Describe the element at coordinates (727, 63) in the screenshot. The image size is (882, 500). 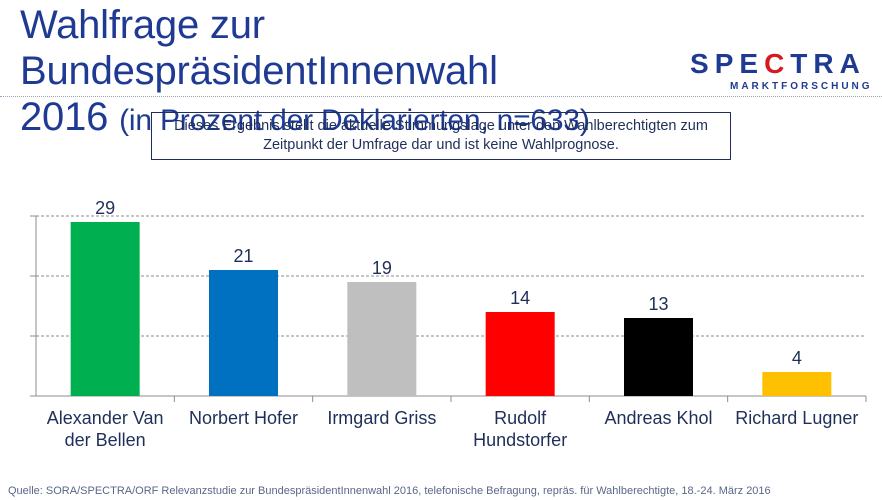
I see `logo-letter: P` at that location.